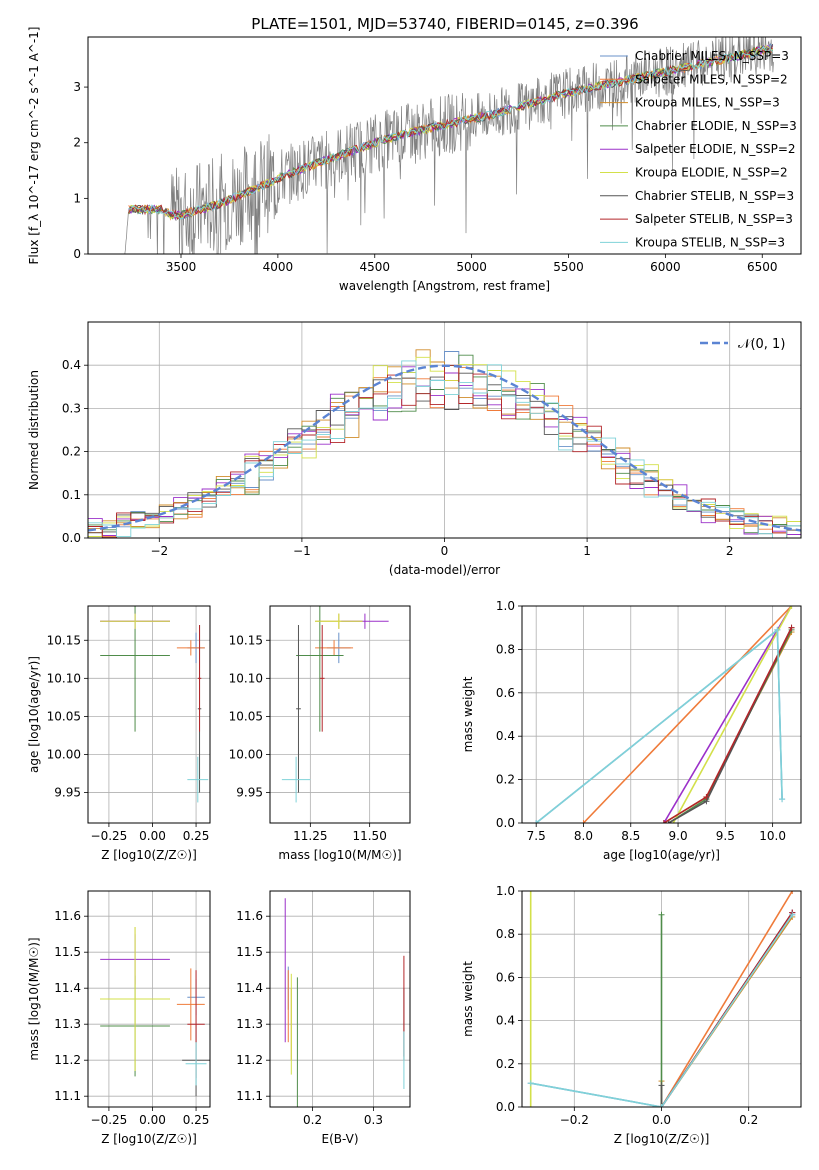  I want to click on x-tick-label: −2, so click(159, 551).